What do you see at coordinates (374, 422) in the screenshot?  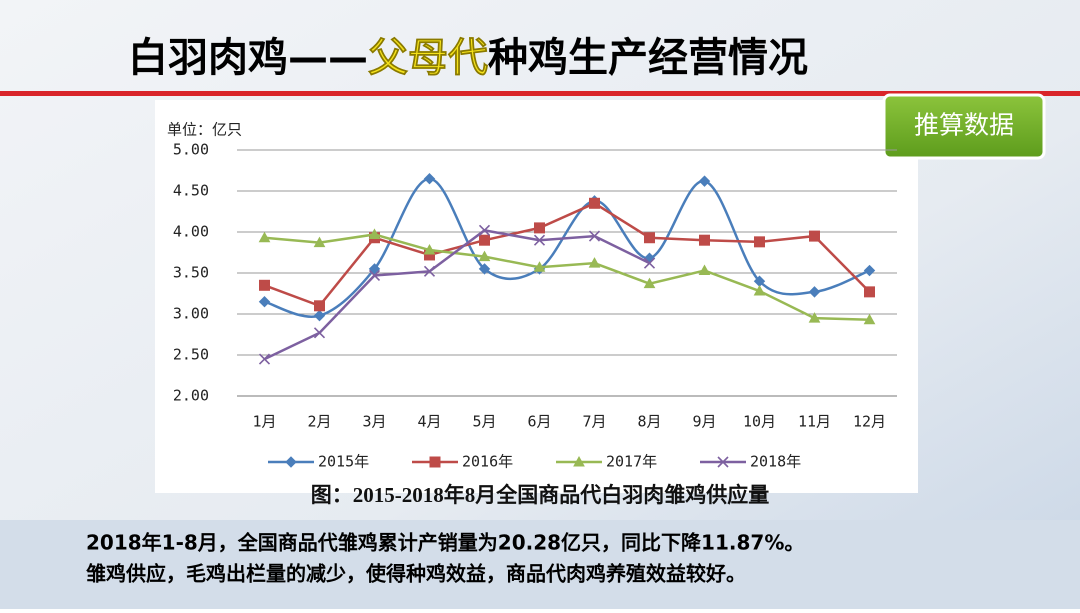 I see `x-tick-label: 3月` at bounding box center [374, 422].